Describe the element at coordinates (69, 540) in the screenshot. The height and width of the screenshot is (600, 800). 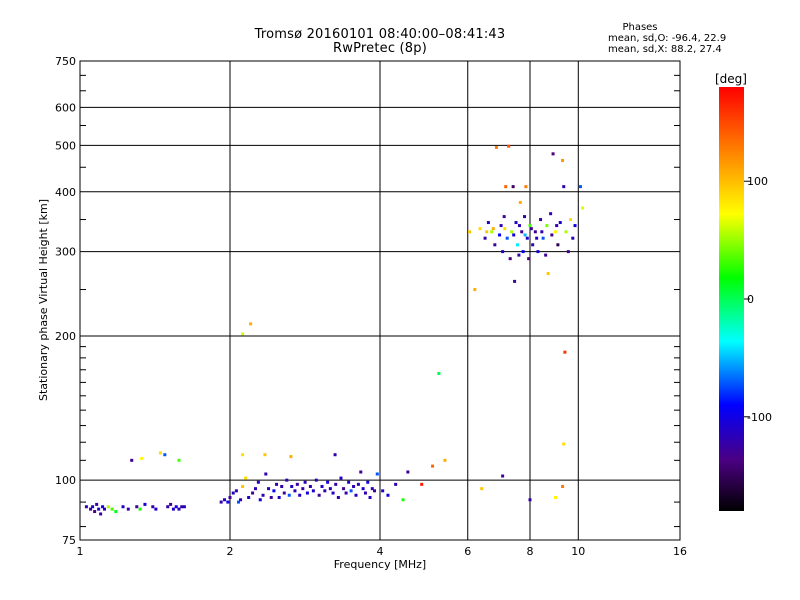
I see `y-tick-label: 75` at that location.